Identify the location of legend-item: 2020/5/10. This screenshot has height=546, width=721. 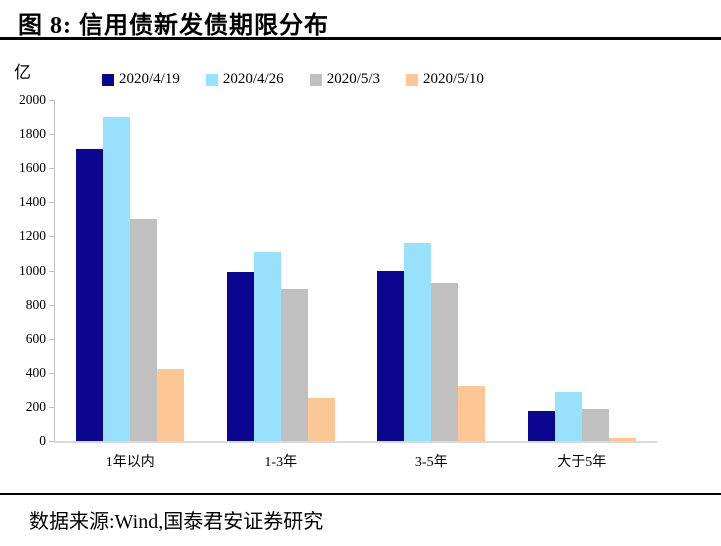
(445, 79).